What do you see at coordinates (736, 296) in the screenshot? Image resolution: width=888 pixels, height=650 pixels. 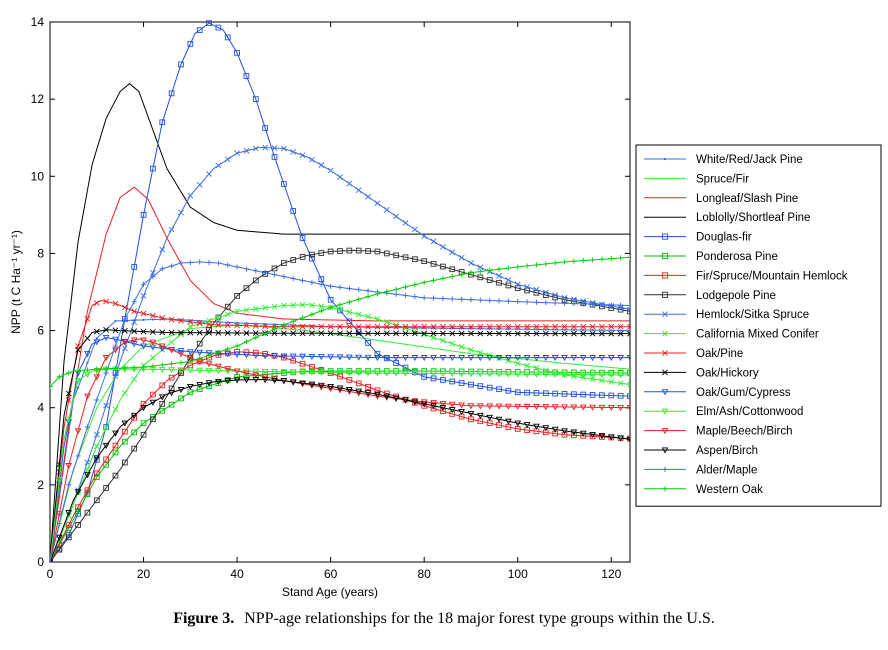 I see `legend-label: Lodgepole Pine` at bounding box center [736, 296].